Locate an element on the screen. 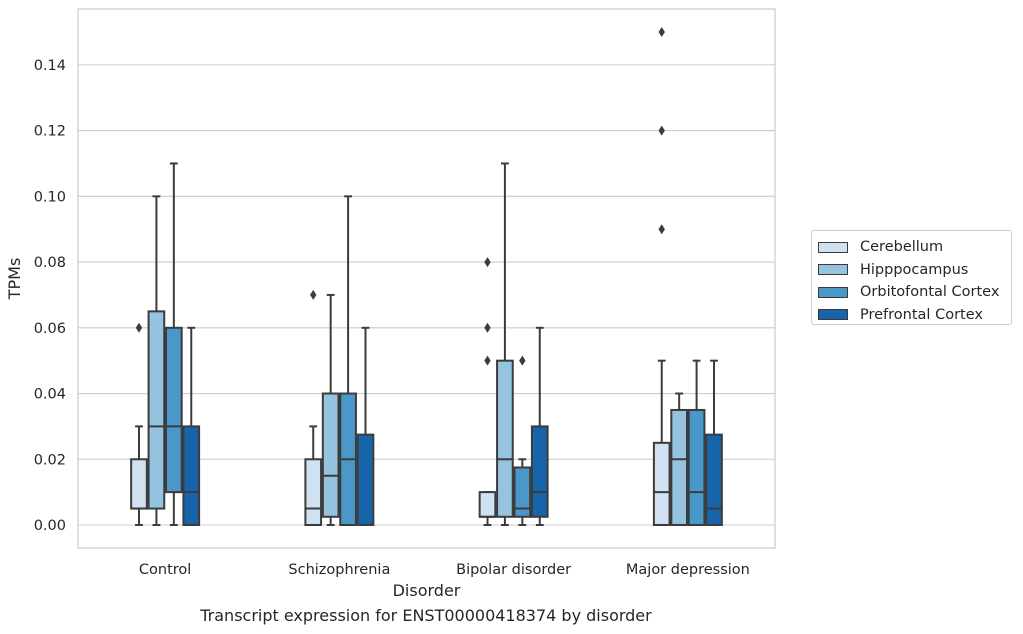 The height and width of the screenshot is (634, 1023). legend-item-prefrontal-cortex: Prefrontal Cortex is located at coordinates (914, 315).